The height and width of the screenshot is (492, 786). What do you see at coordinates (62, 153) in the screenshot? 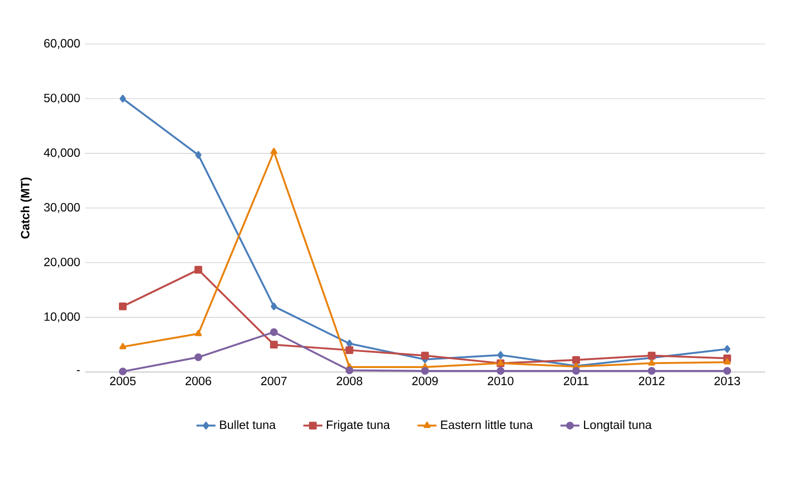
I see `y-tick-label: 40,000` at bounding box center [62, 153].